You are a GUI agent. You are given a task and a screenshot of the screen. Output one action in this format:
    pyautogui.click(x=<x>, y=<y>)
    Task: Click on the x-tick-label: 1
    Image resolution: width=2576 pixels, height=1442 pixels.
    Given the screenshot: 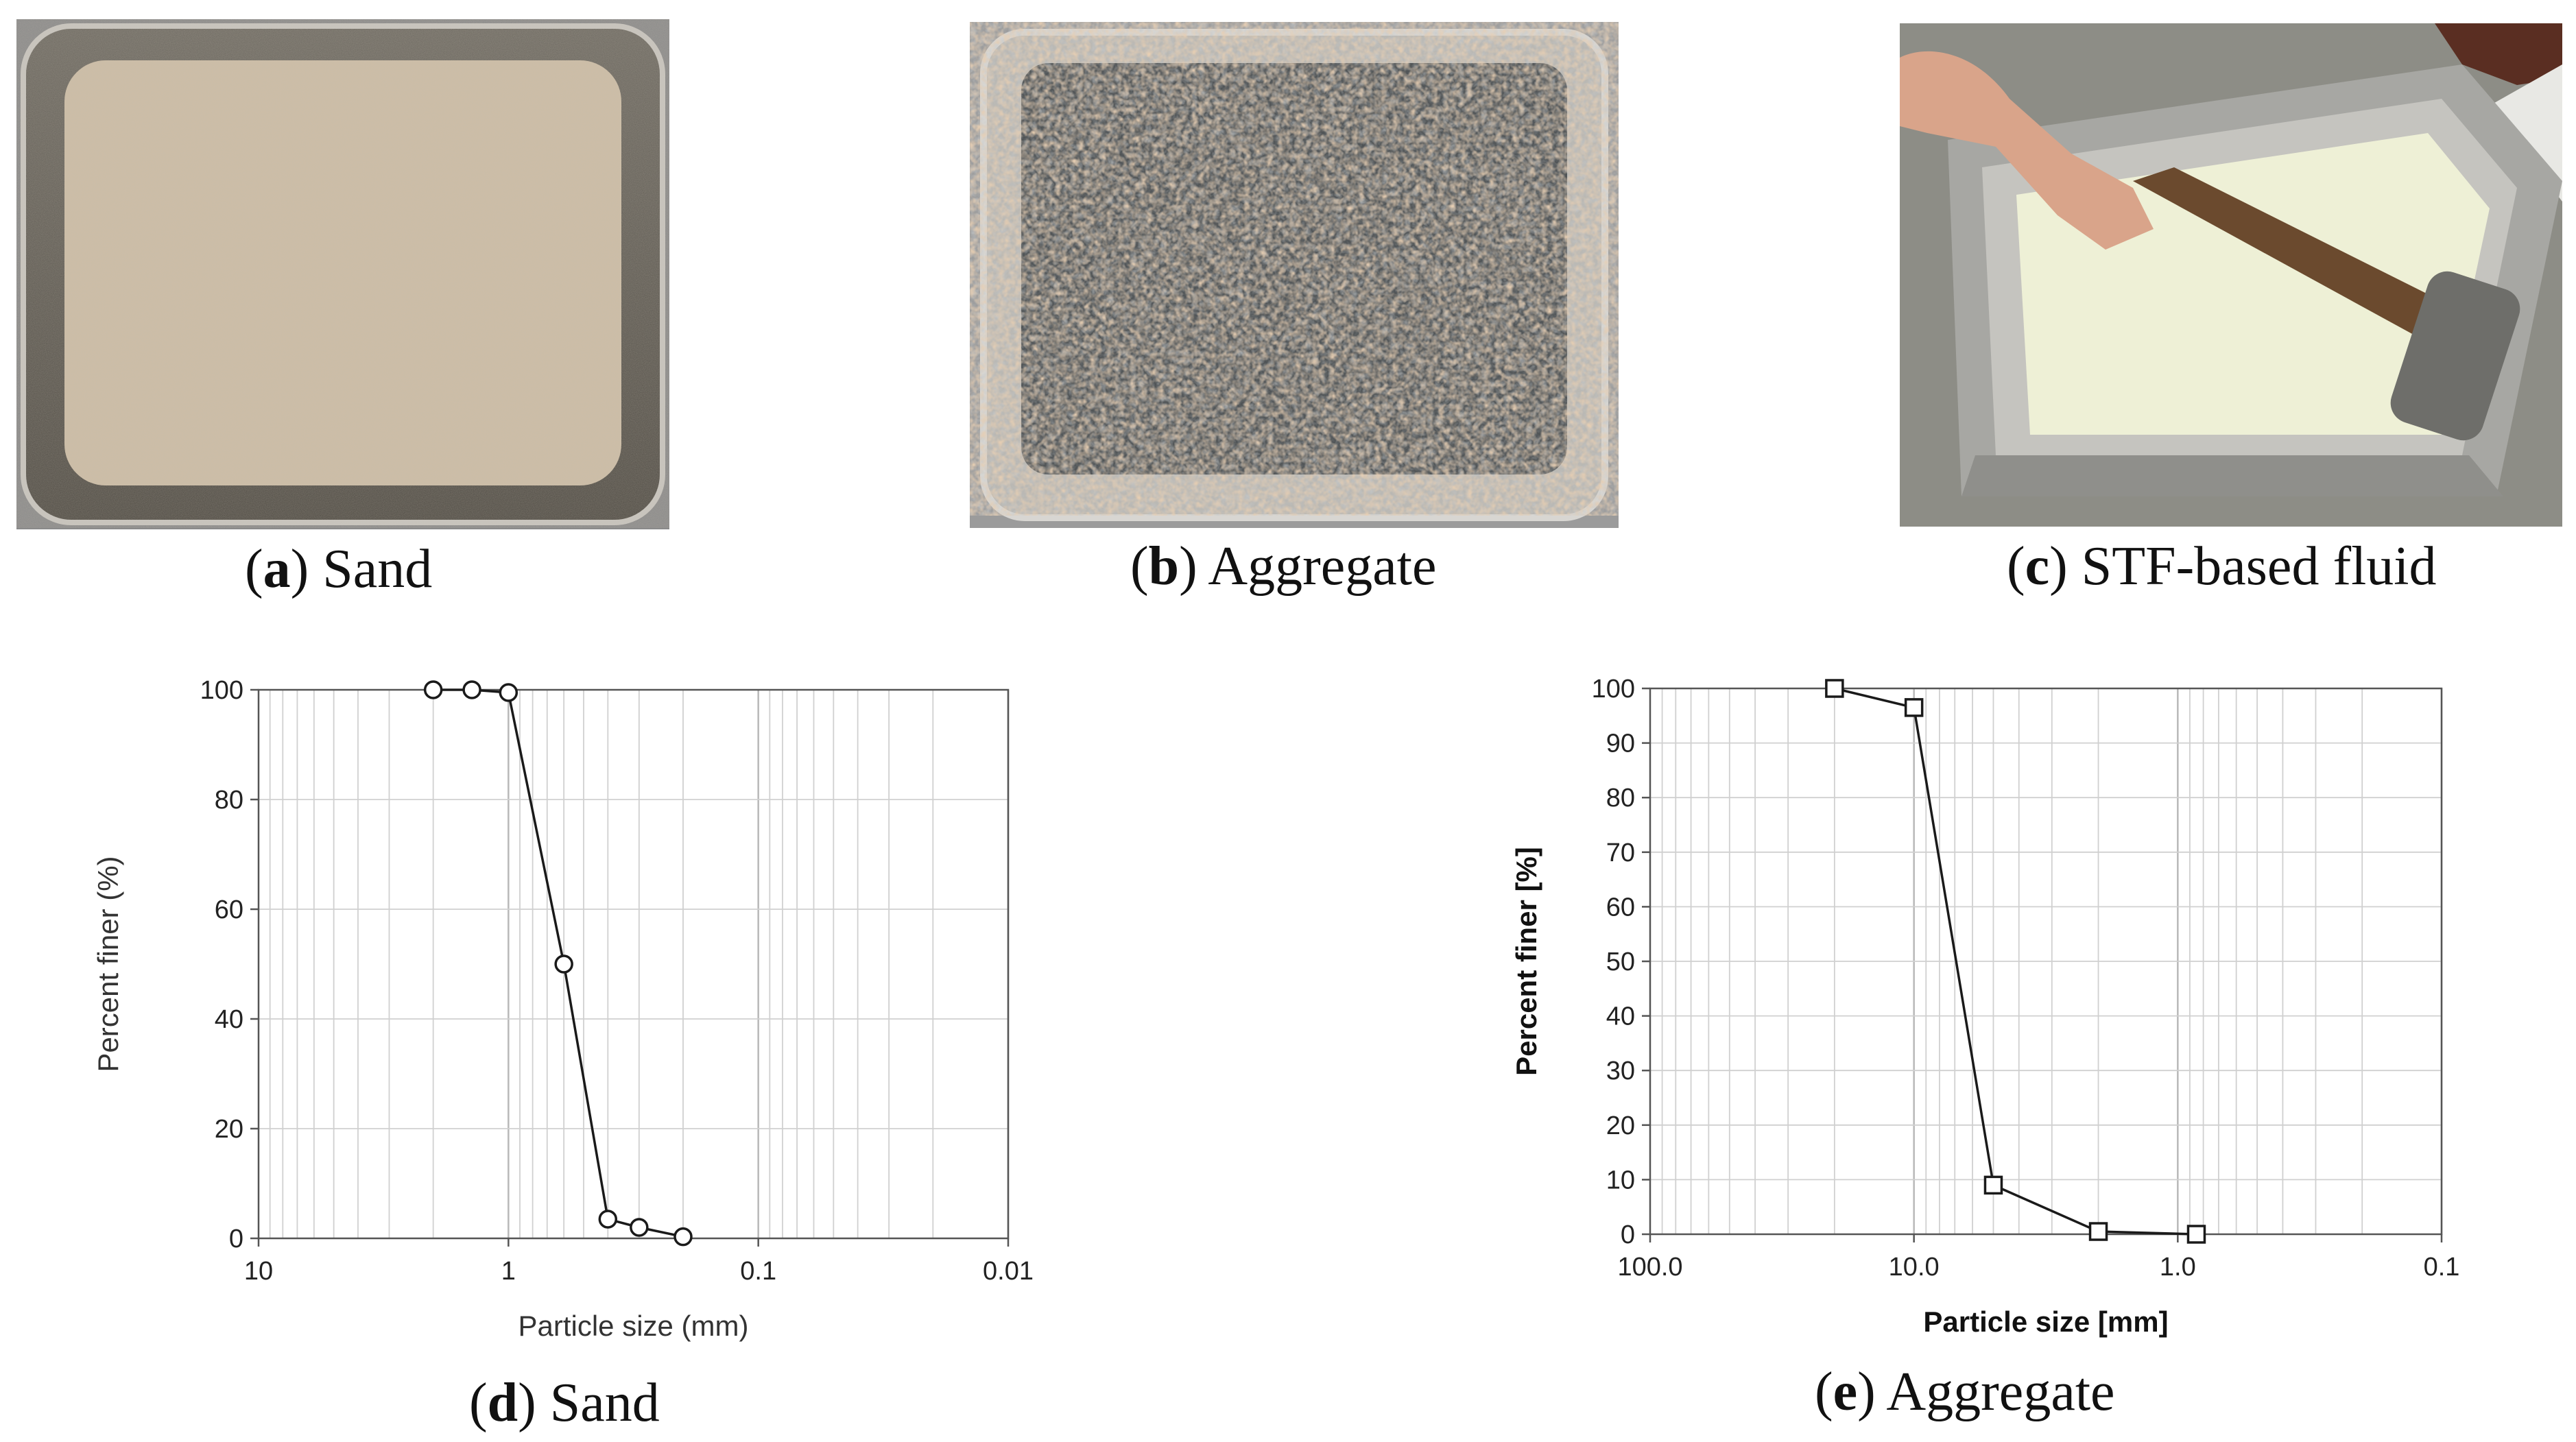 What is the action you would take?
    pyautogui.click(x=508, y=1271)
    